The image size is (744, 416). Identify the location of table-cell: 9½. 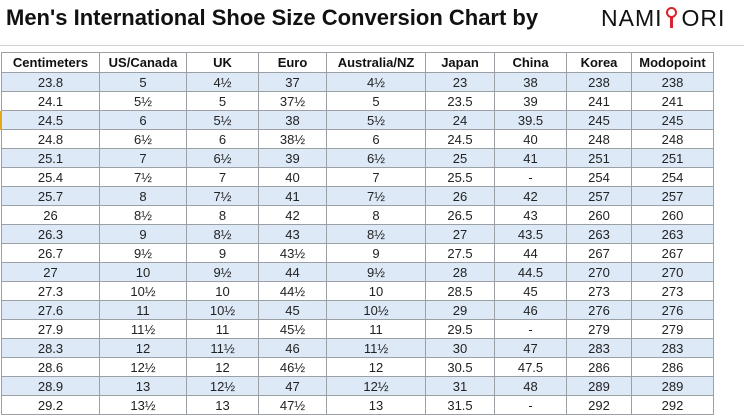
(222, 272).